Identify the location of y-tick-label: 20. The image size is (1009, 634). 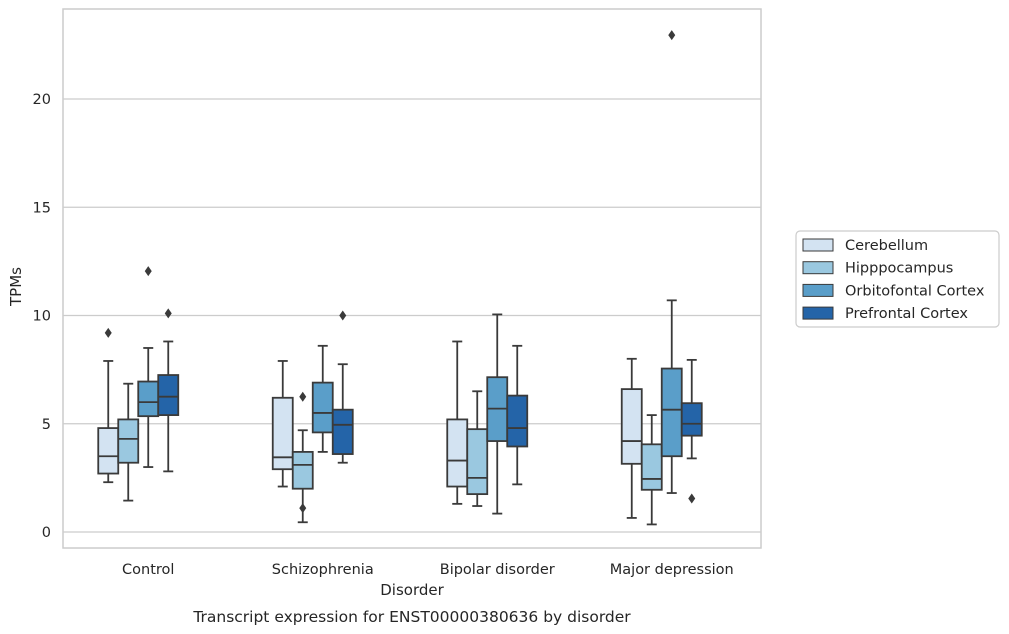
(42, 100).